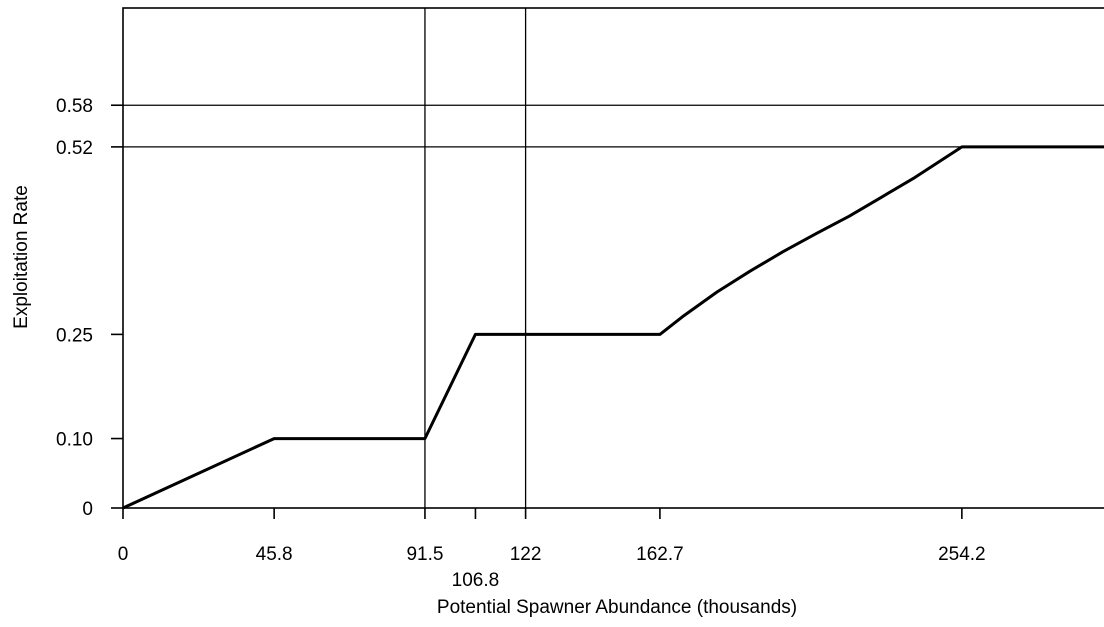 The image size is (1104, 627). What do you see at coordinates (74, 335) in the screenshot?
I see `y-tick-label: 0.25` at bounding box center [74, 335].